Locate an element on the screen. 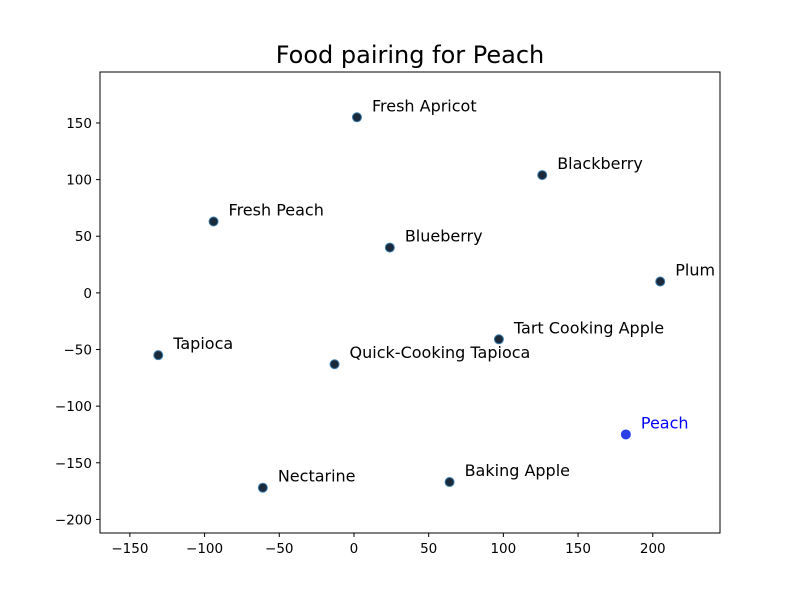 The width and height of the screenshot is (800, 600). x-tick-label: 150 is located at coordinates (578, 549).